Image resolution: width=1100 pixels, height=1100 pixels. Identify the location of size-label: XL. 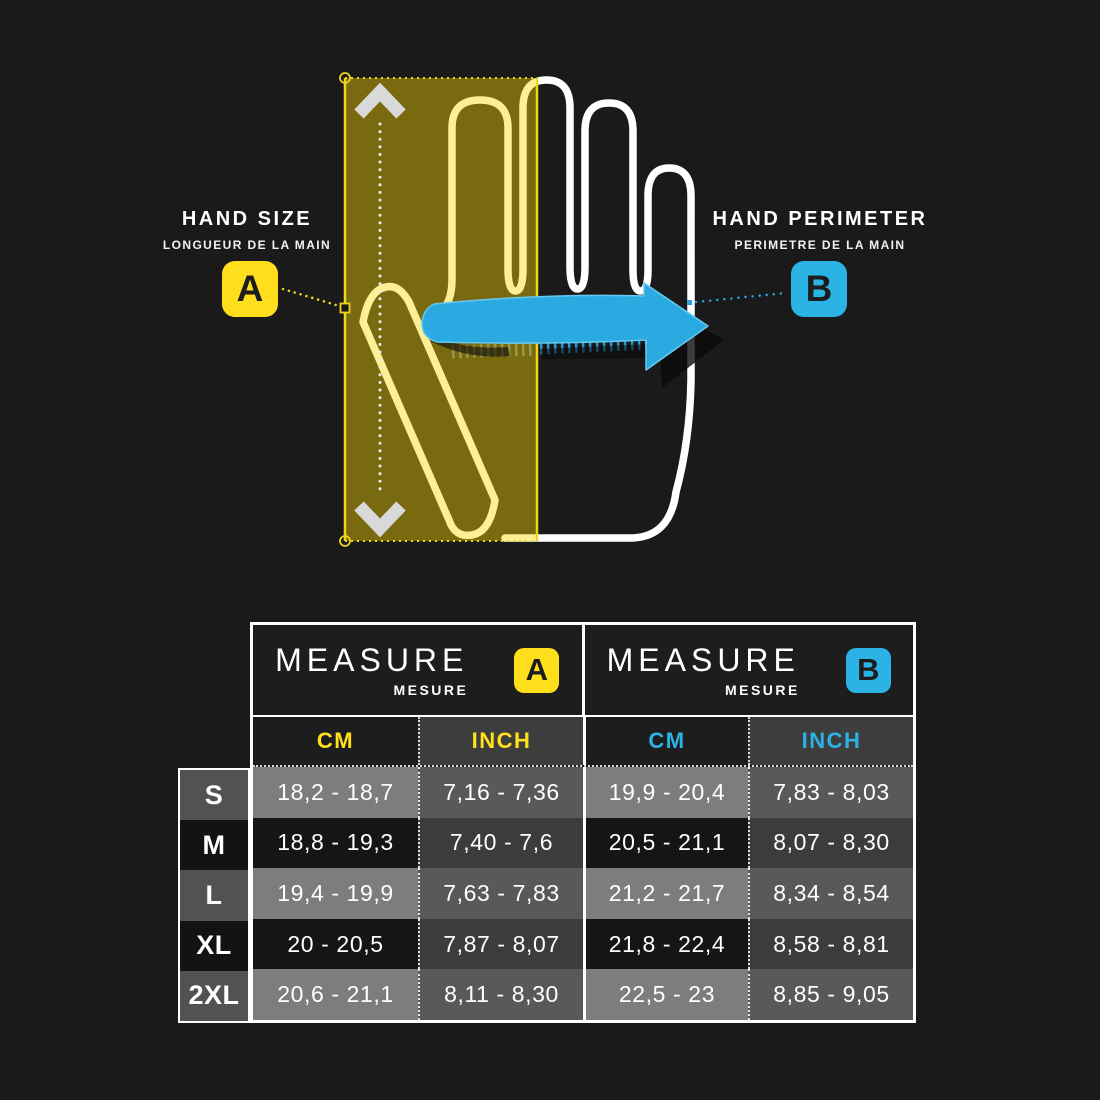
(214, 945).